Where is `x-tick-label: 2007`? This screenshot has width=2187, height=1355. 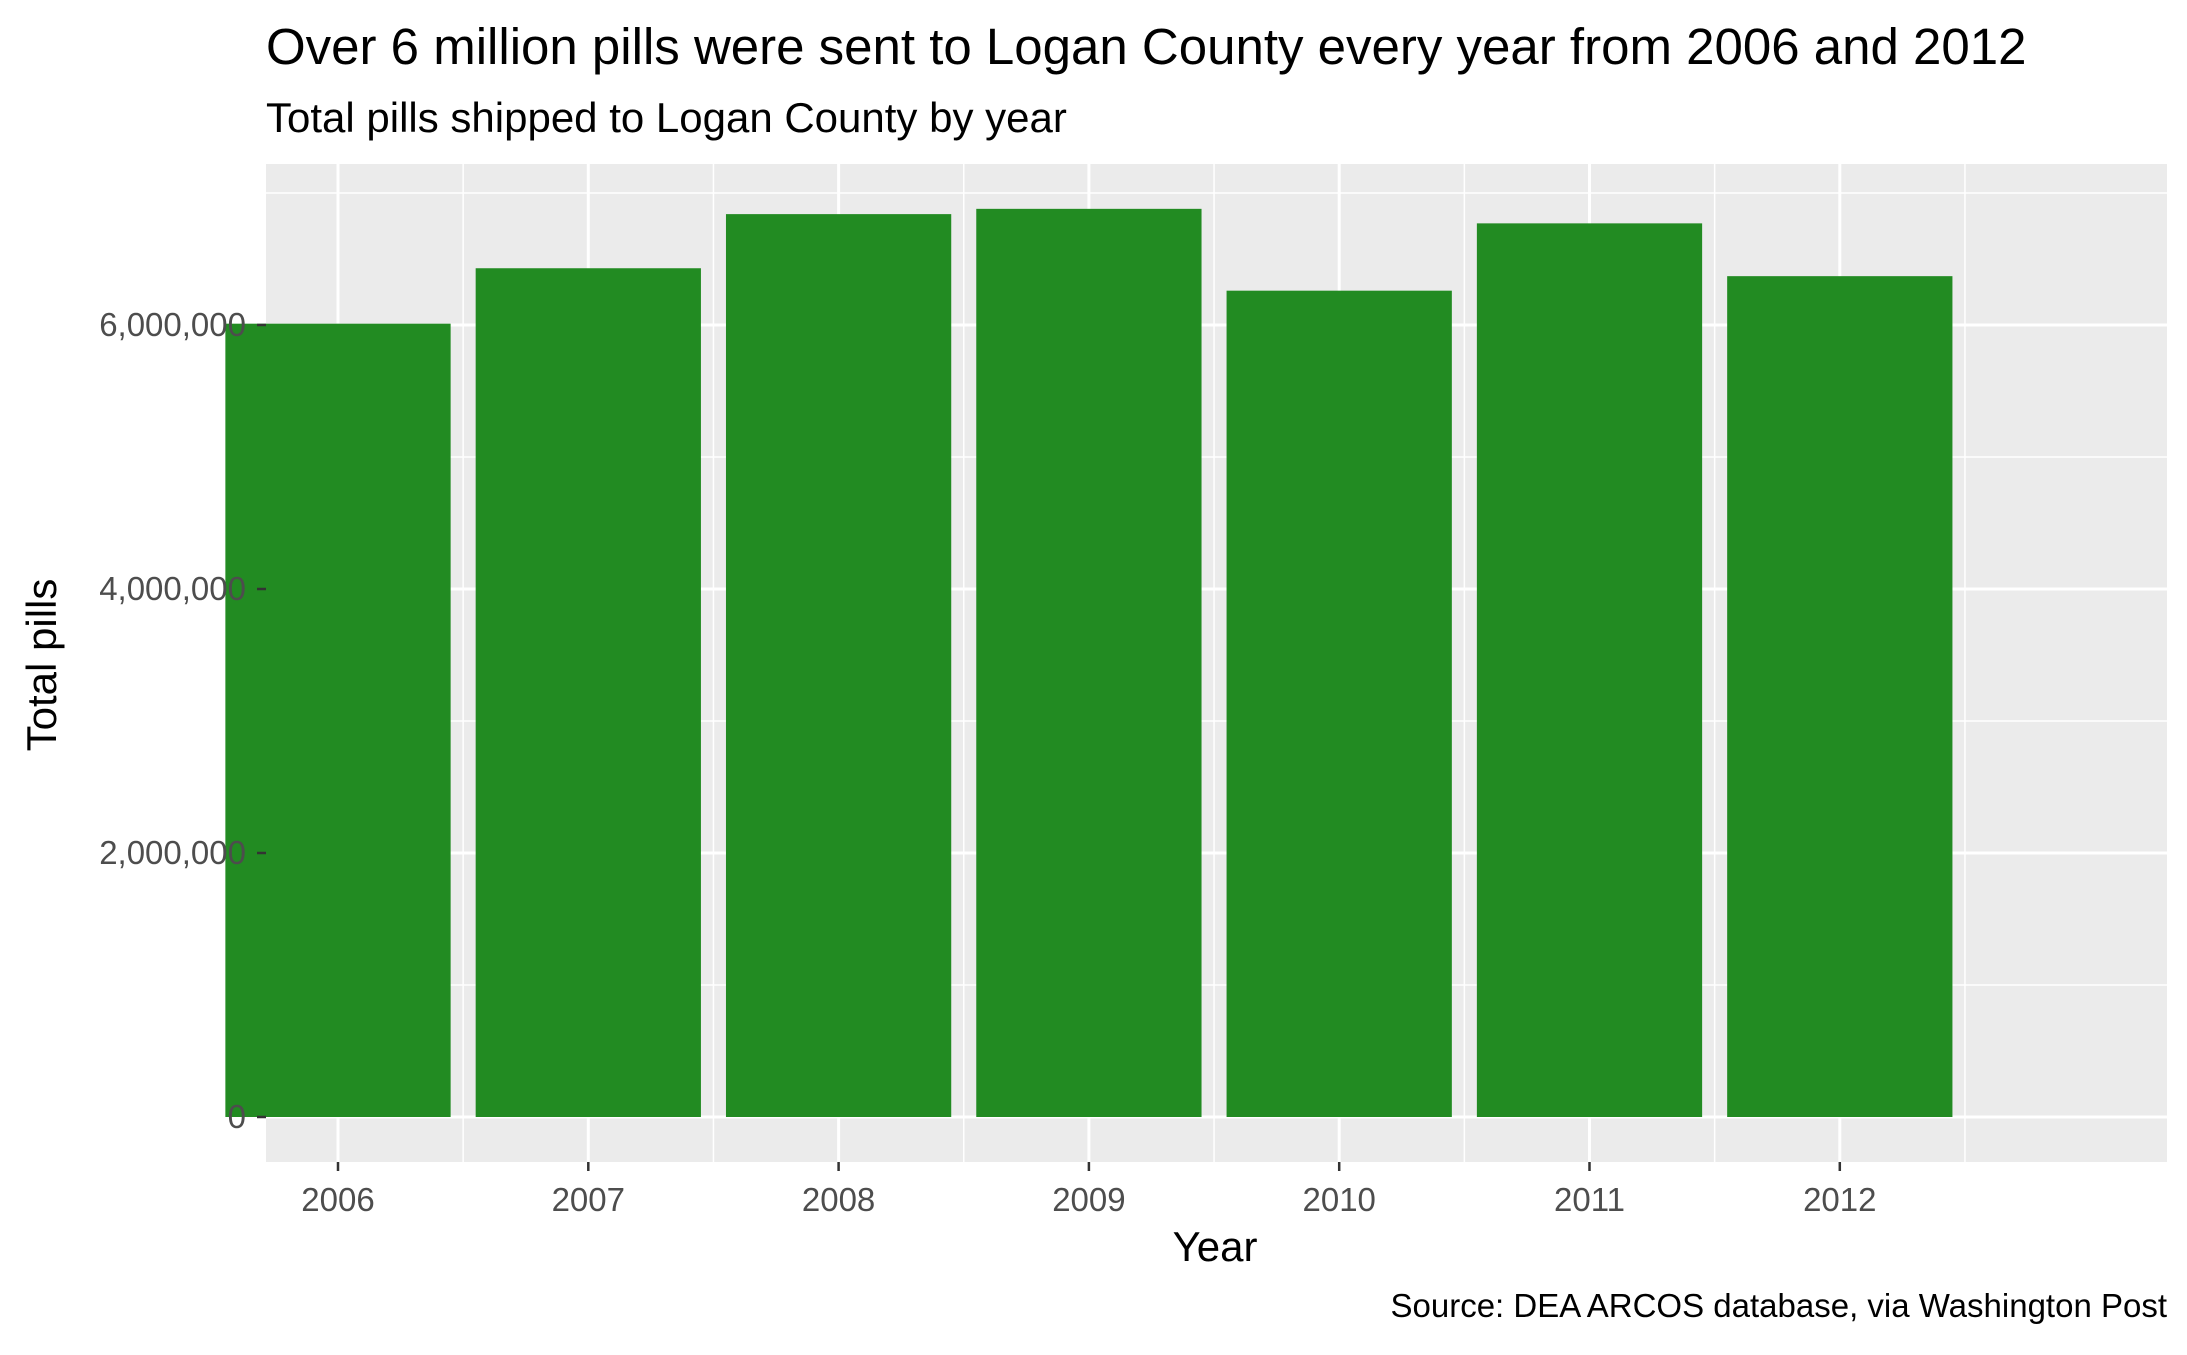 x-tick-label: 2007 is located at coordinates (588, 1199).